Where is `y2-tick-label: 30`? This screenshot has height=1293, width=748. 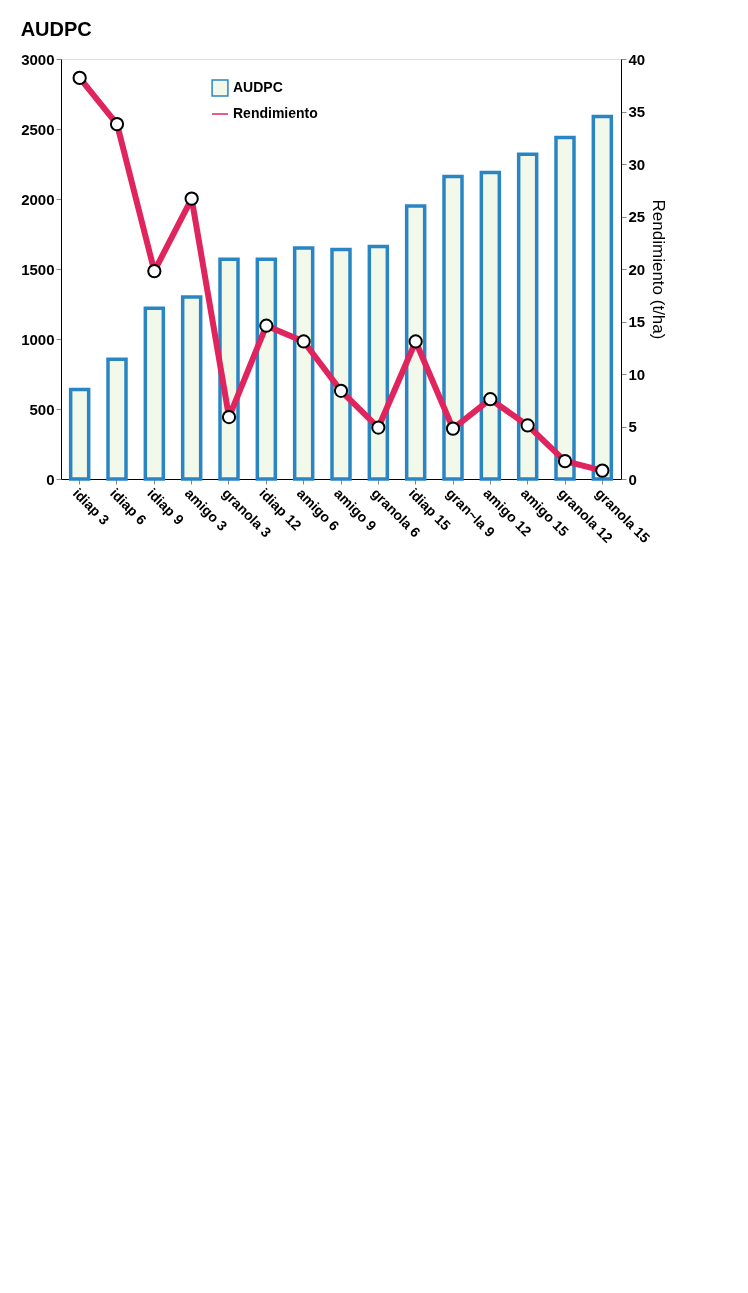
y2-tick-label: 30 is located at coordinates (637, 164).